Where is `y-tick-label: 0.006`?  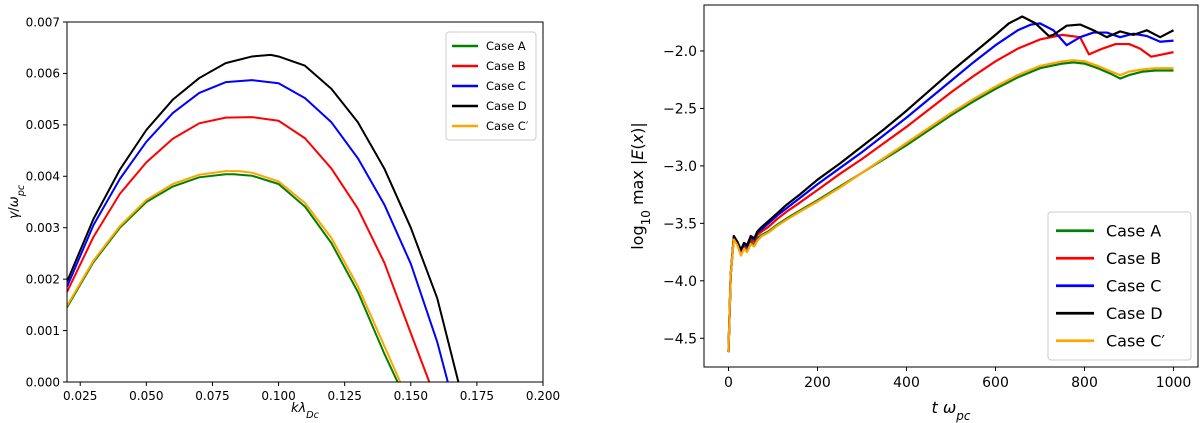
y-tick-label: 0.006 is located at coordinates (43, 74).